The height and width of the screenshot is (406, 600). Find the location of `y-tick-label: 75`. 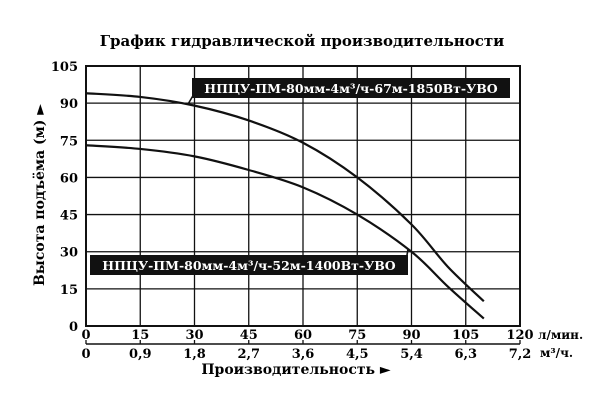

y-tick-label: 75 is located at coordinates (69, 141).